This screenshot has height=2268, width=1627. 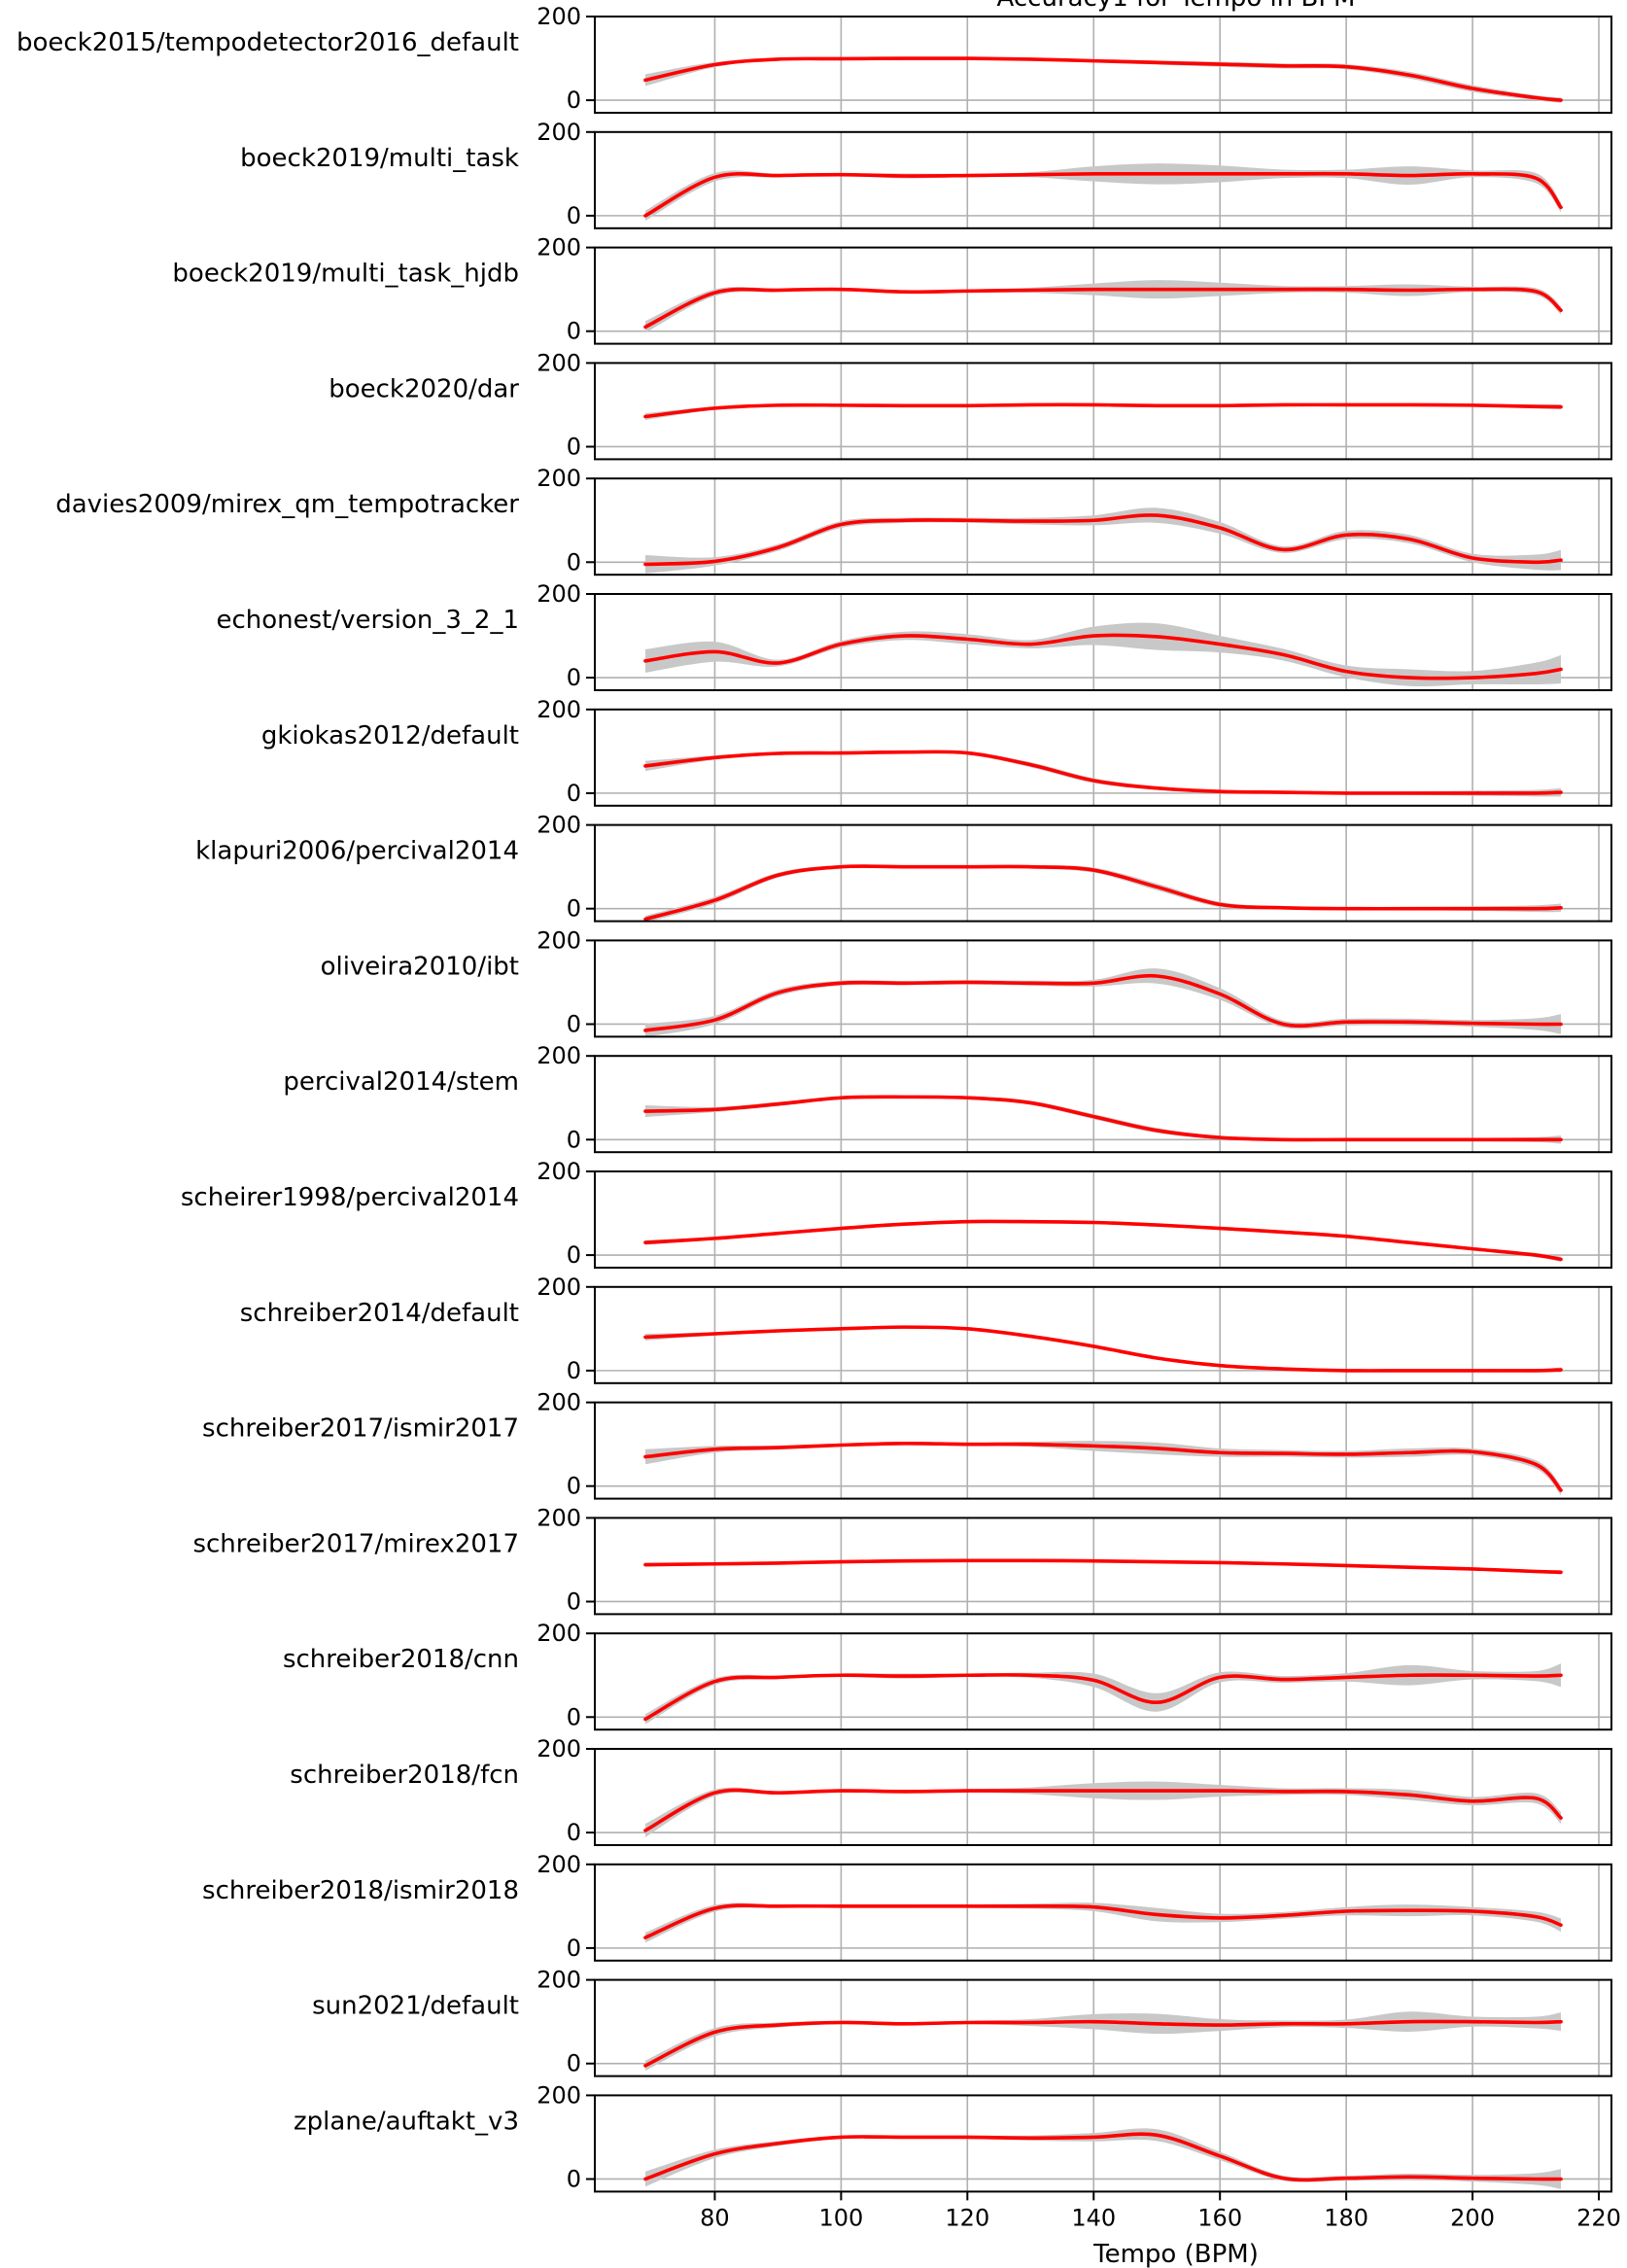 I want to click on panel: 0 200 schreiber2018/fcn, so click(x=951, y=1791).